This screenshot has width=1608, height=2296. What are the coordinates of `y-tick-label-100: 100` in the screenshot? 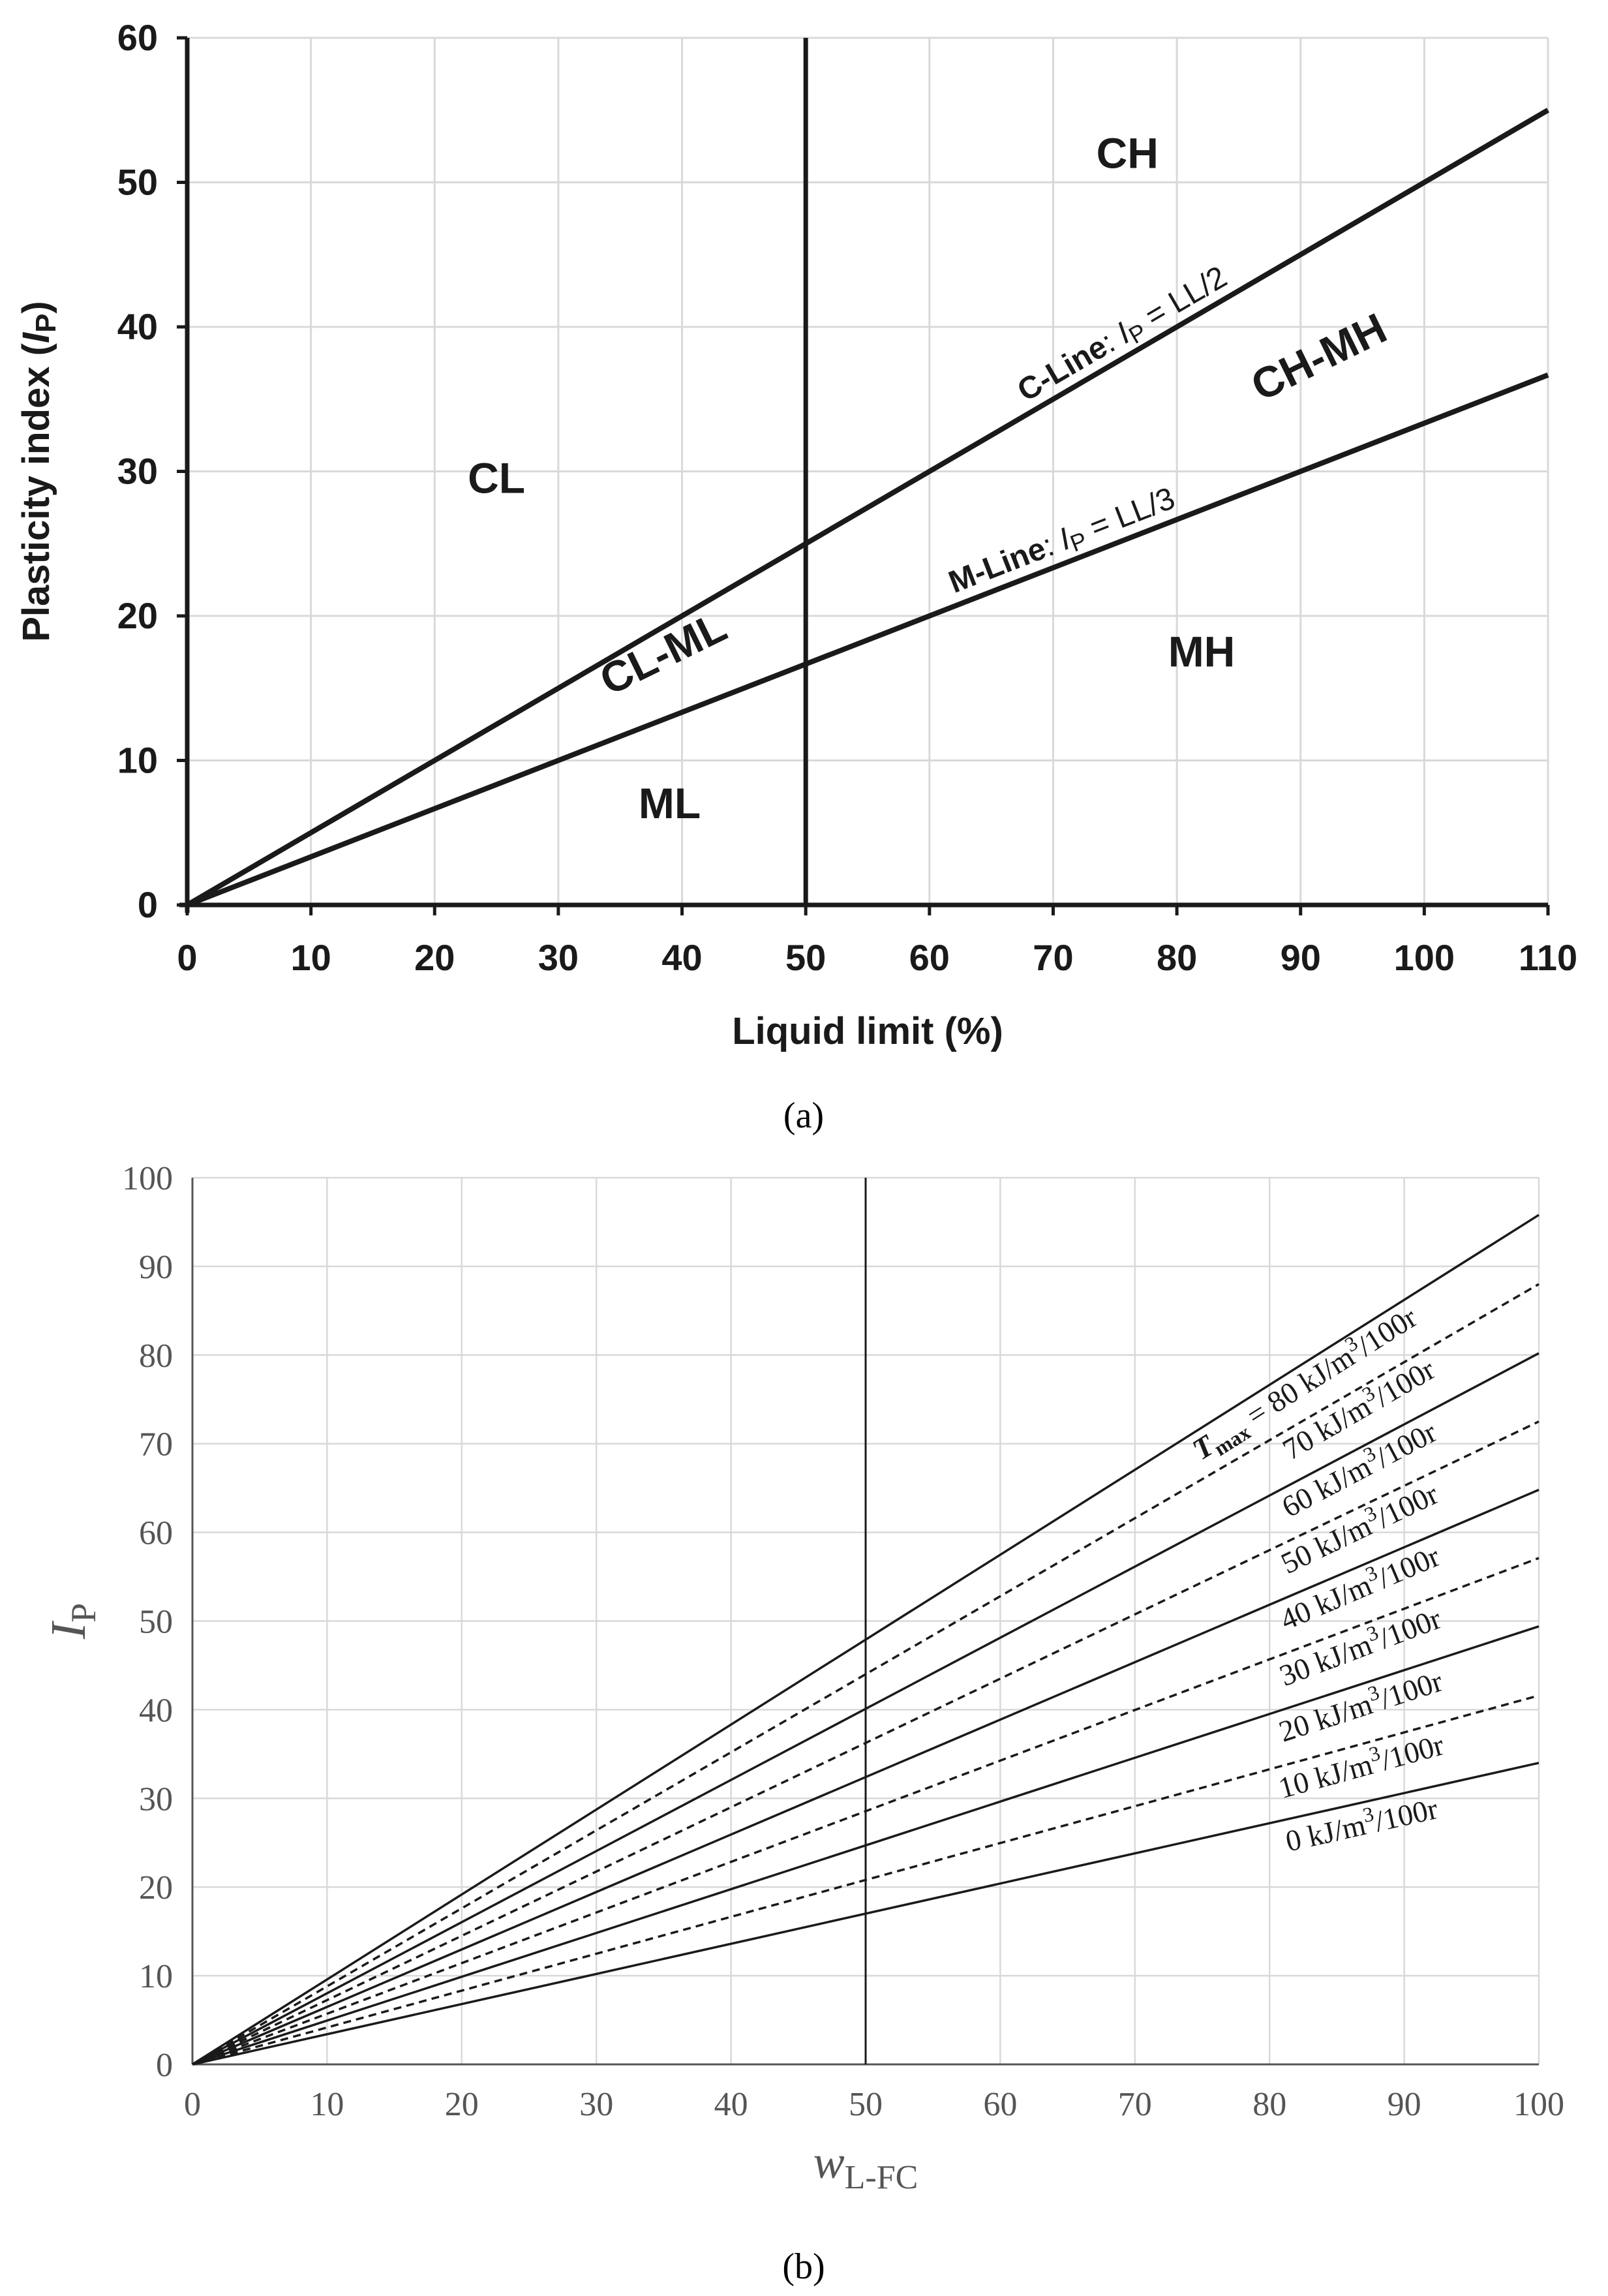 It's located at (147, 1178).